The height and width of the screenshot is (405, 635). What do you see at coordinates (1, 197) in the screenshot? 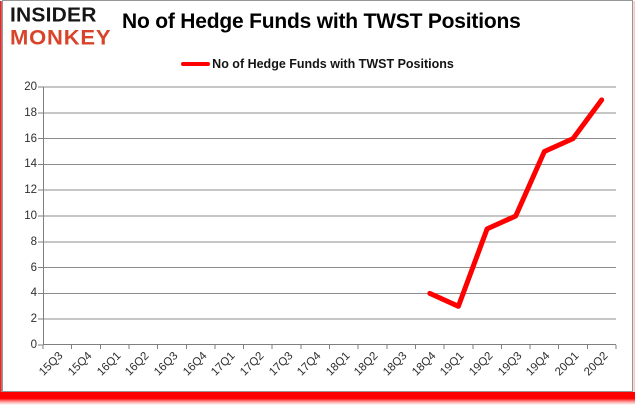
I see `red-frame-left` at bounding box center [1, 197].